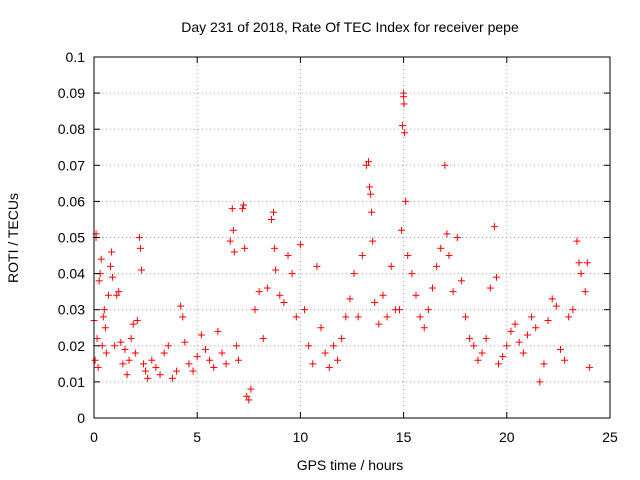 The height and width of the screenshot is (480, 640). I want to click on y-tick-label: 0.08, so click(71, 129).